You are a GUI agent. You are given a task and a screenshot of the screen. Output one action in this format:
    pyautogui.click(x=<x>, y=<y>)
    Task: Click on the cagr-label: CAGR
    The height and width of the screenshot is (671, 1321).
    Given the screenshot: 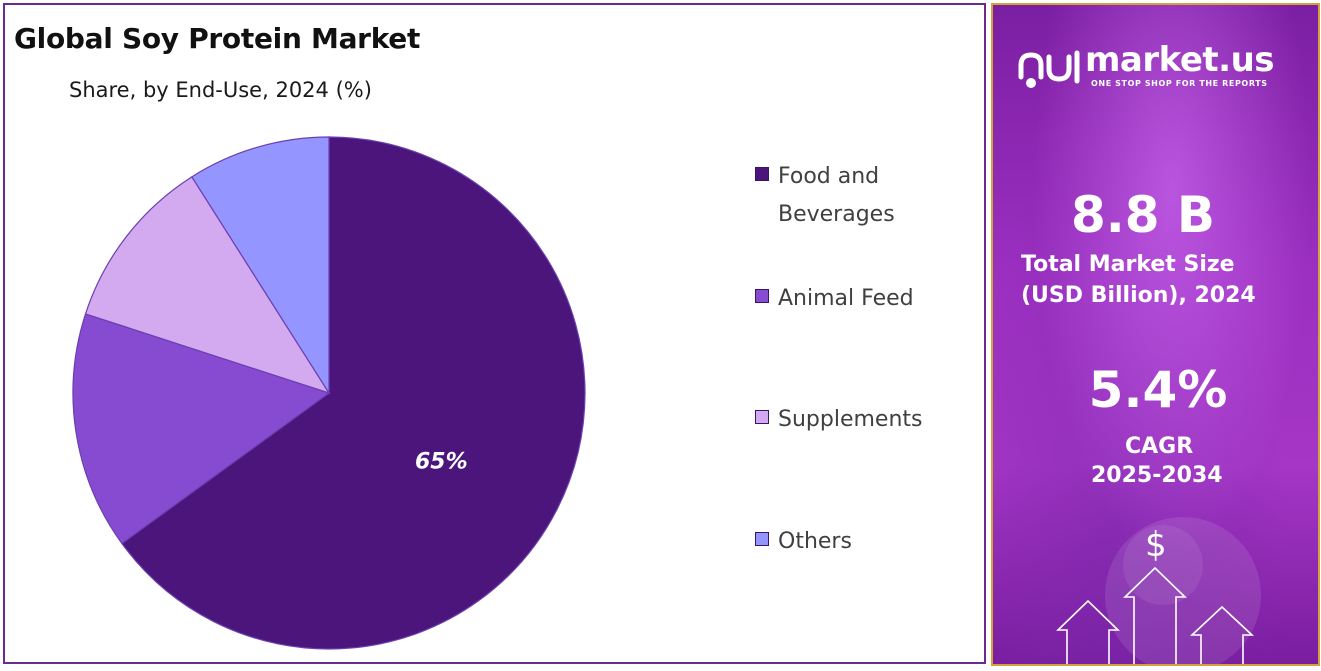 What is the action you would take?
    pyautogui.click(x=1159, y=446)
    